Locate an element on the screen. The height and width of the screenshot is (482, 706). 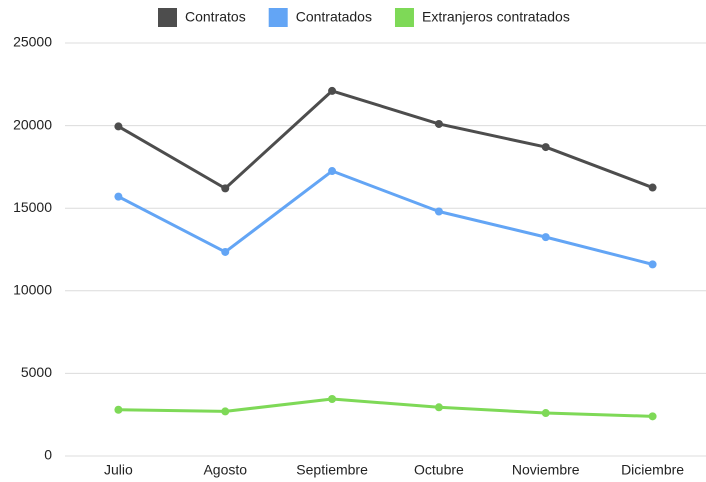
x-tick-label: Septiembre is located at coordinates (332, 470).